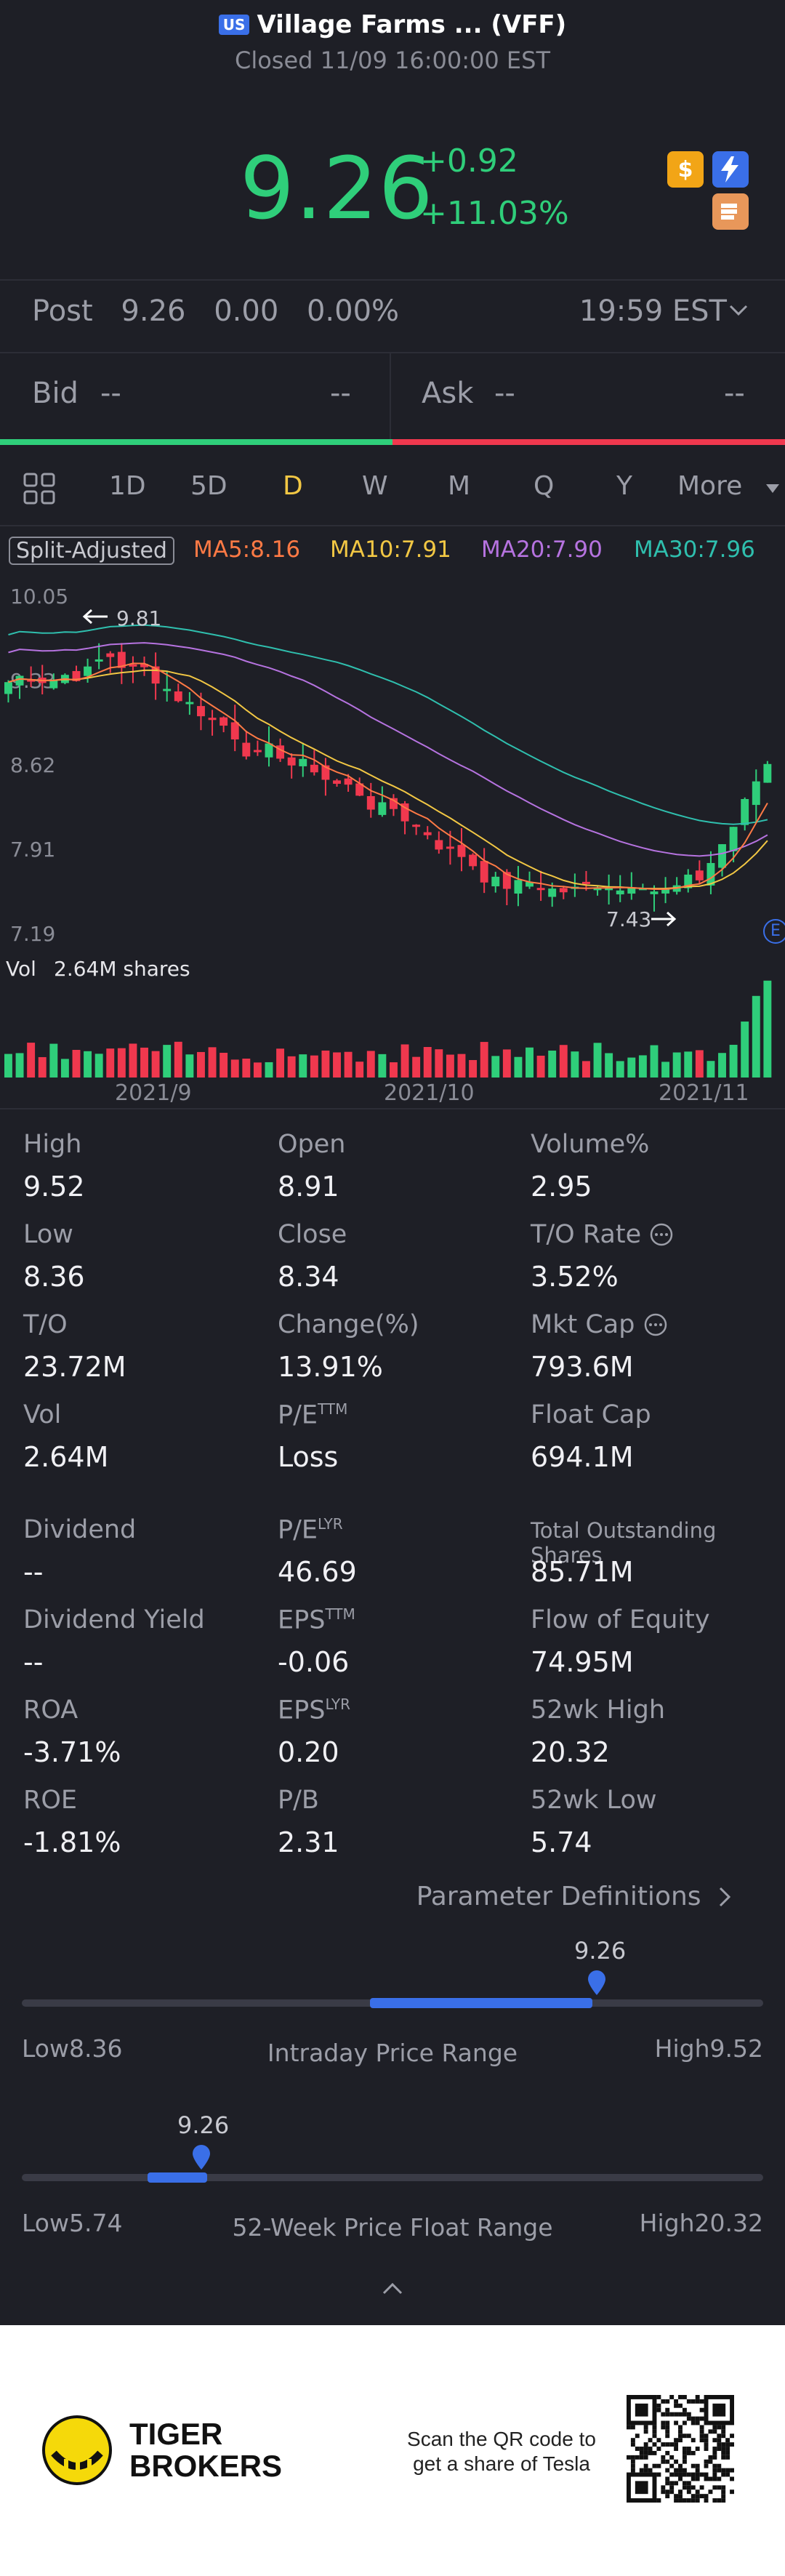  Describe the element at coordinates (429, 1093) in the screenshot. I see `x-axis-date: 2021/10` at that location.